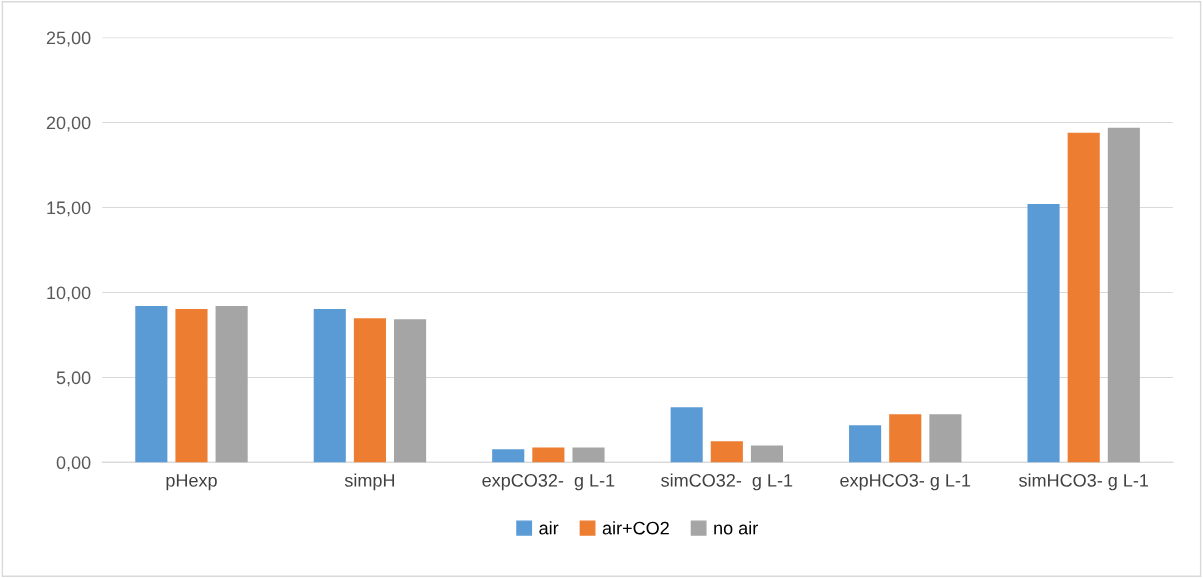  I want to click on x-tick-label: expCO32- g L-1, so click(548, 482).